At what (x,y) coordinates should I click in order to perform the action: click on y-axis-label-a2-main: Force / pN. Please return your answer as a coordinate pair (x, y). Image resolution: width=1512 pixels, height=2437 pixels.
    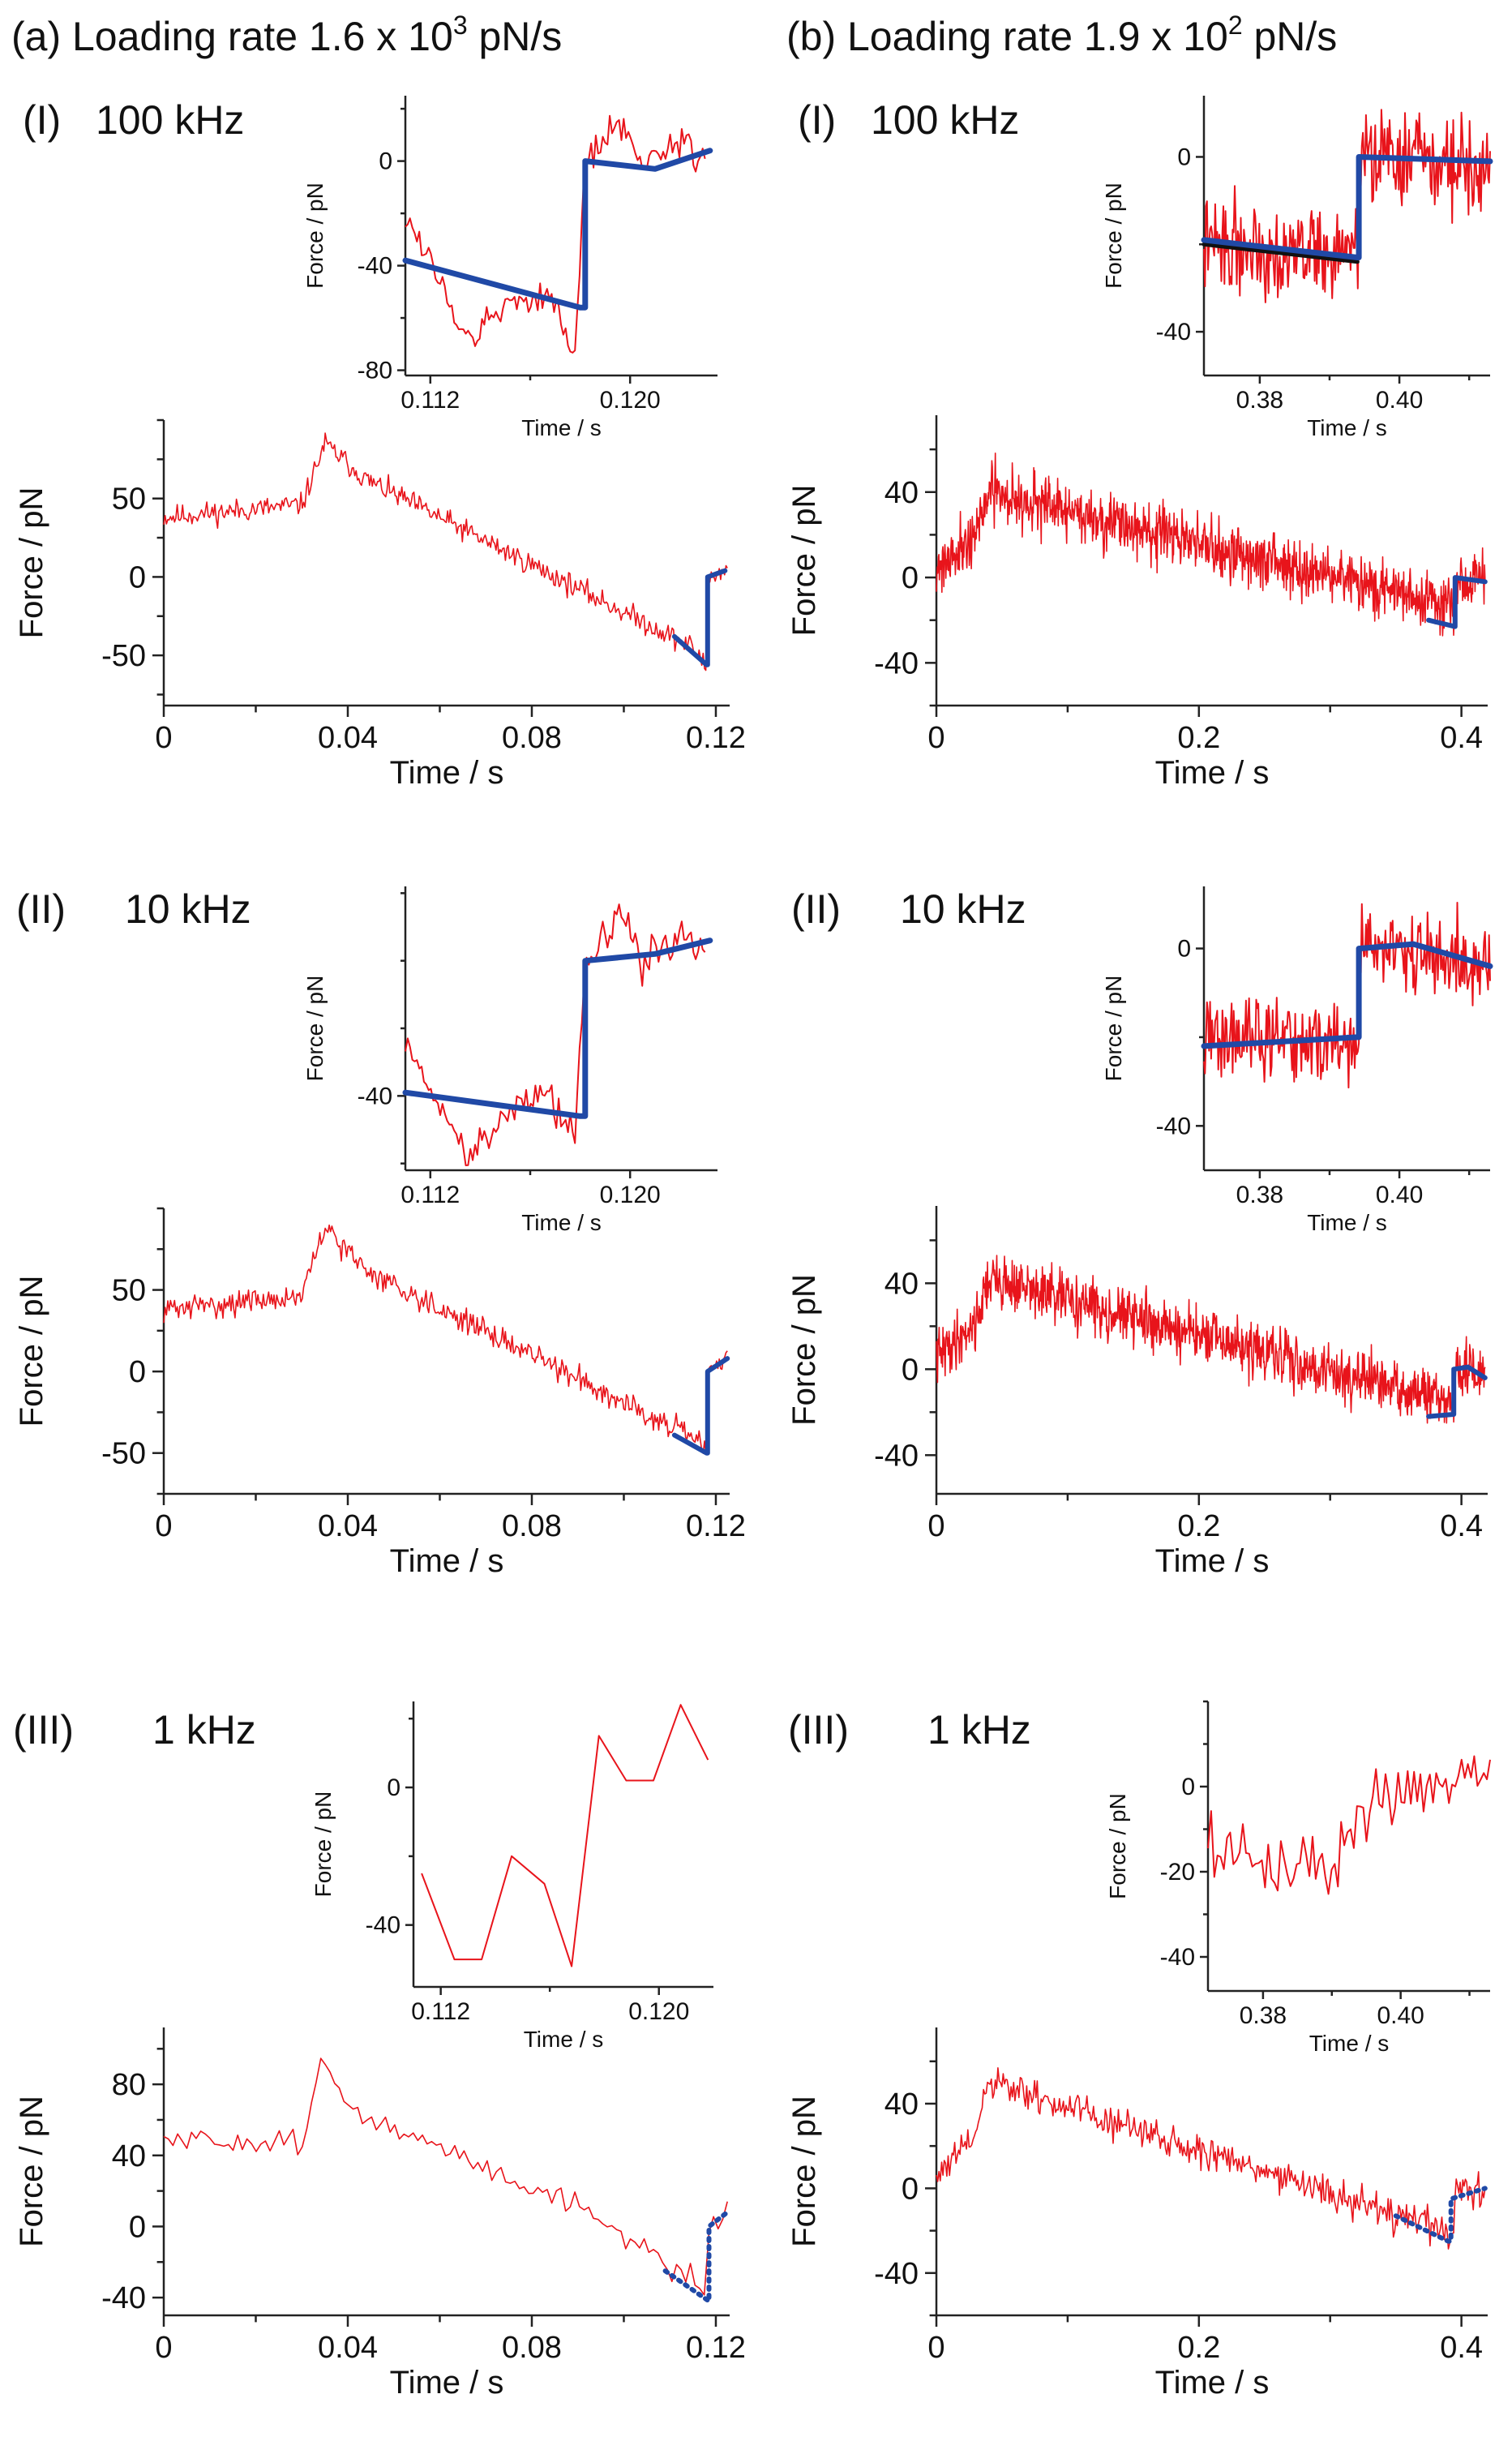
    Looking at the image, I should click on (31, 1351).